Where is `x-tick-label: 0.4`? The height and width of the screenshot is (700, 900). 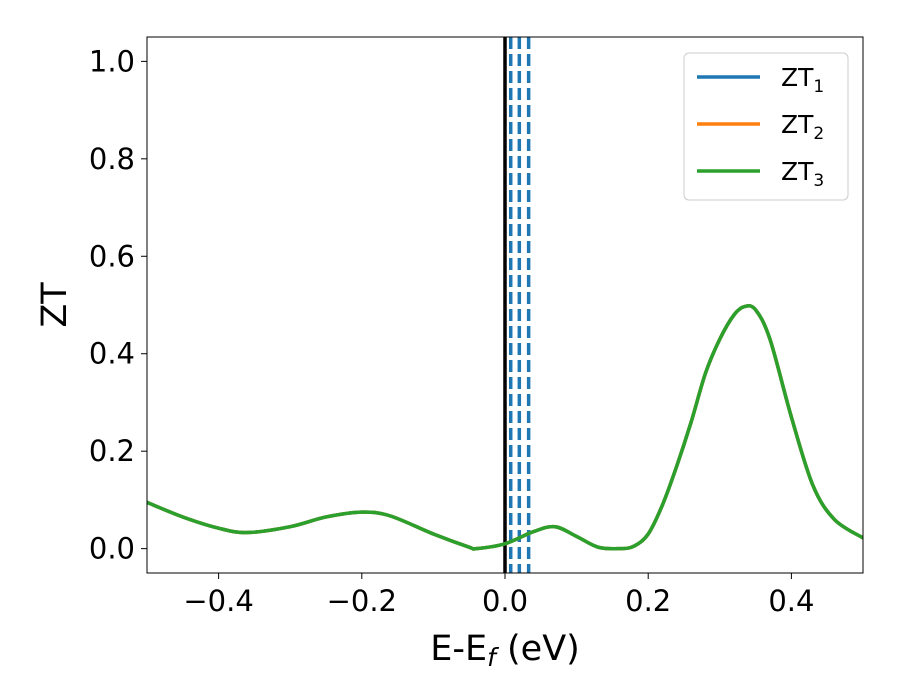
x-tick-label: 0.4 is located at coordinates (791, 601).